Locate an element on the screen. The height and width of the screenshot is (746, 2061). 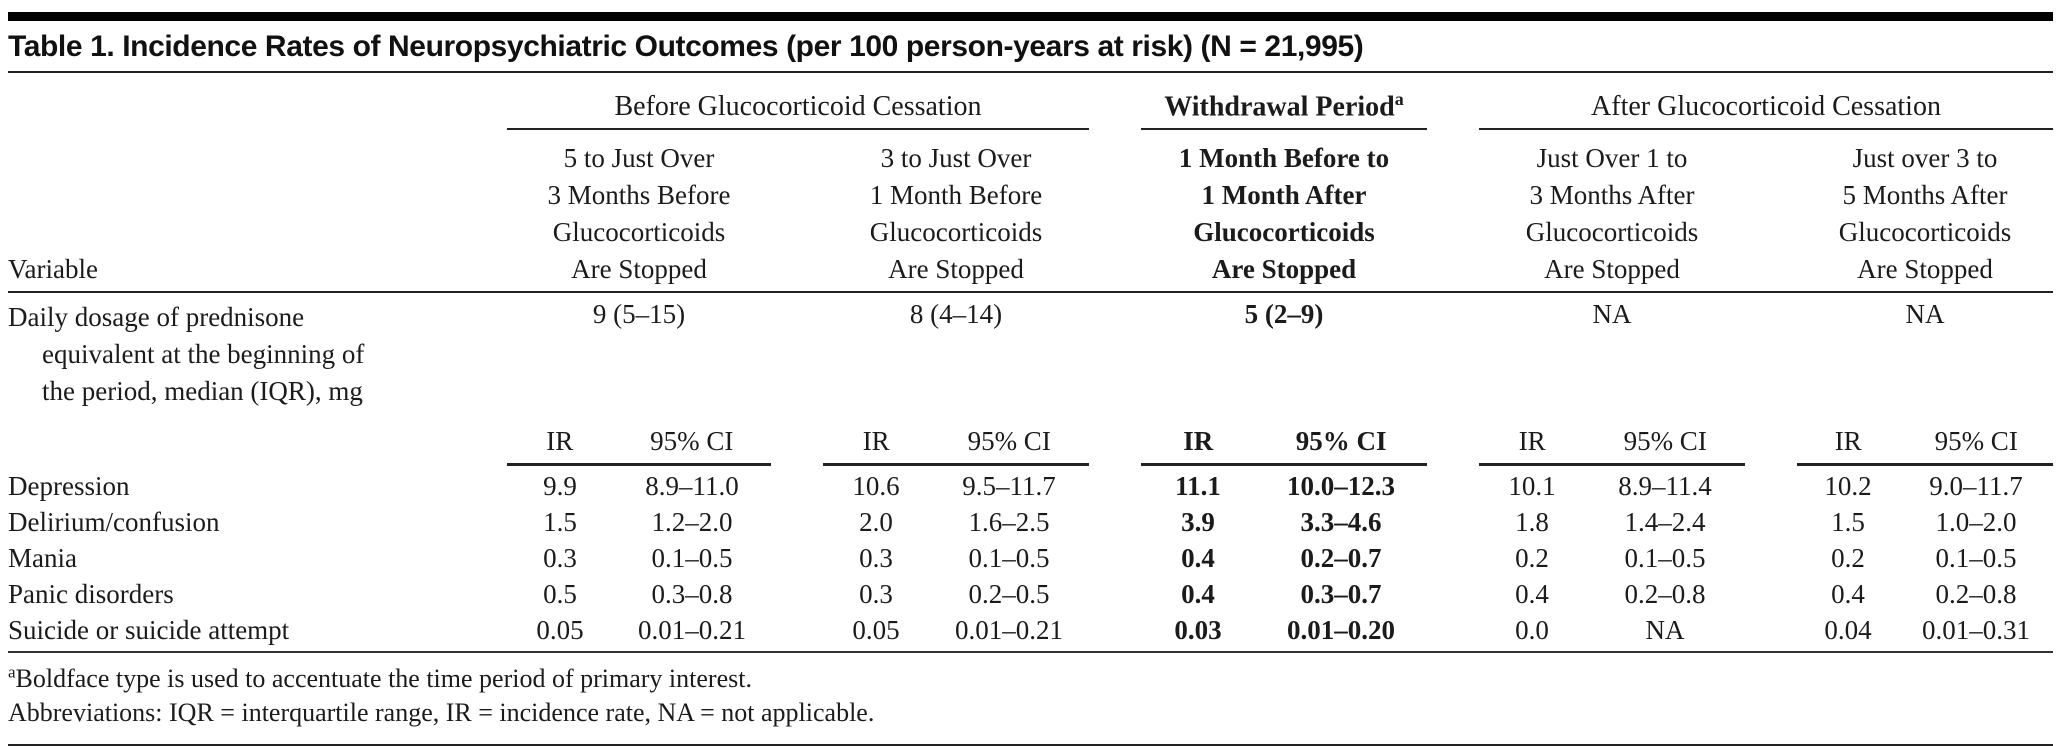
ci-value: 8.9–11.4 is located at coordinates (1665, 486).